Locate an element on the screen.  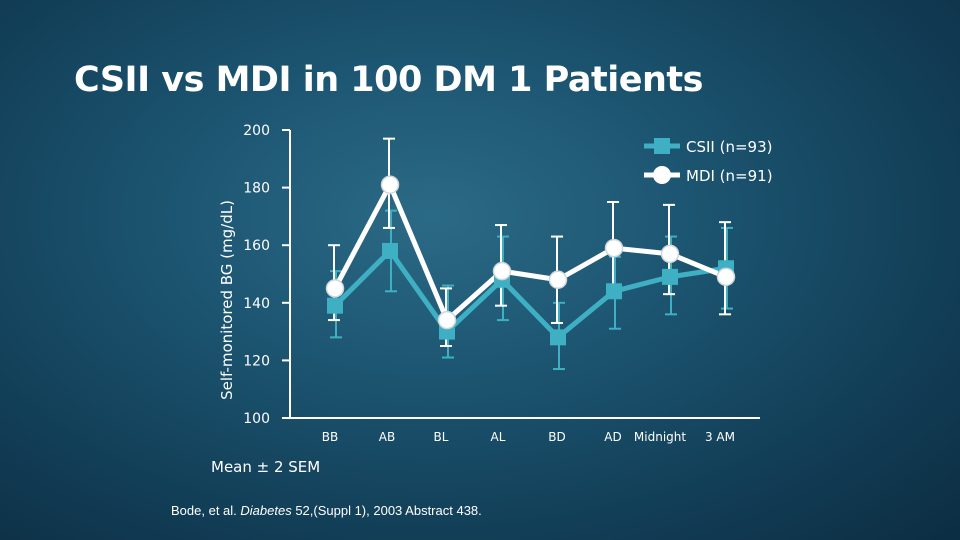
series-csii is located at coordinates (531, 290).